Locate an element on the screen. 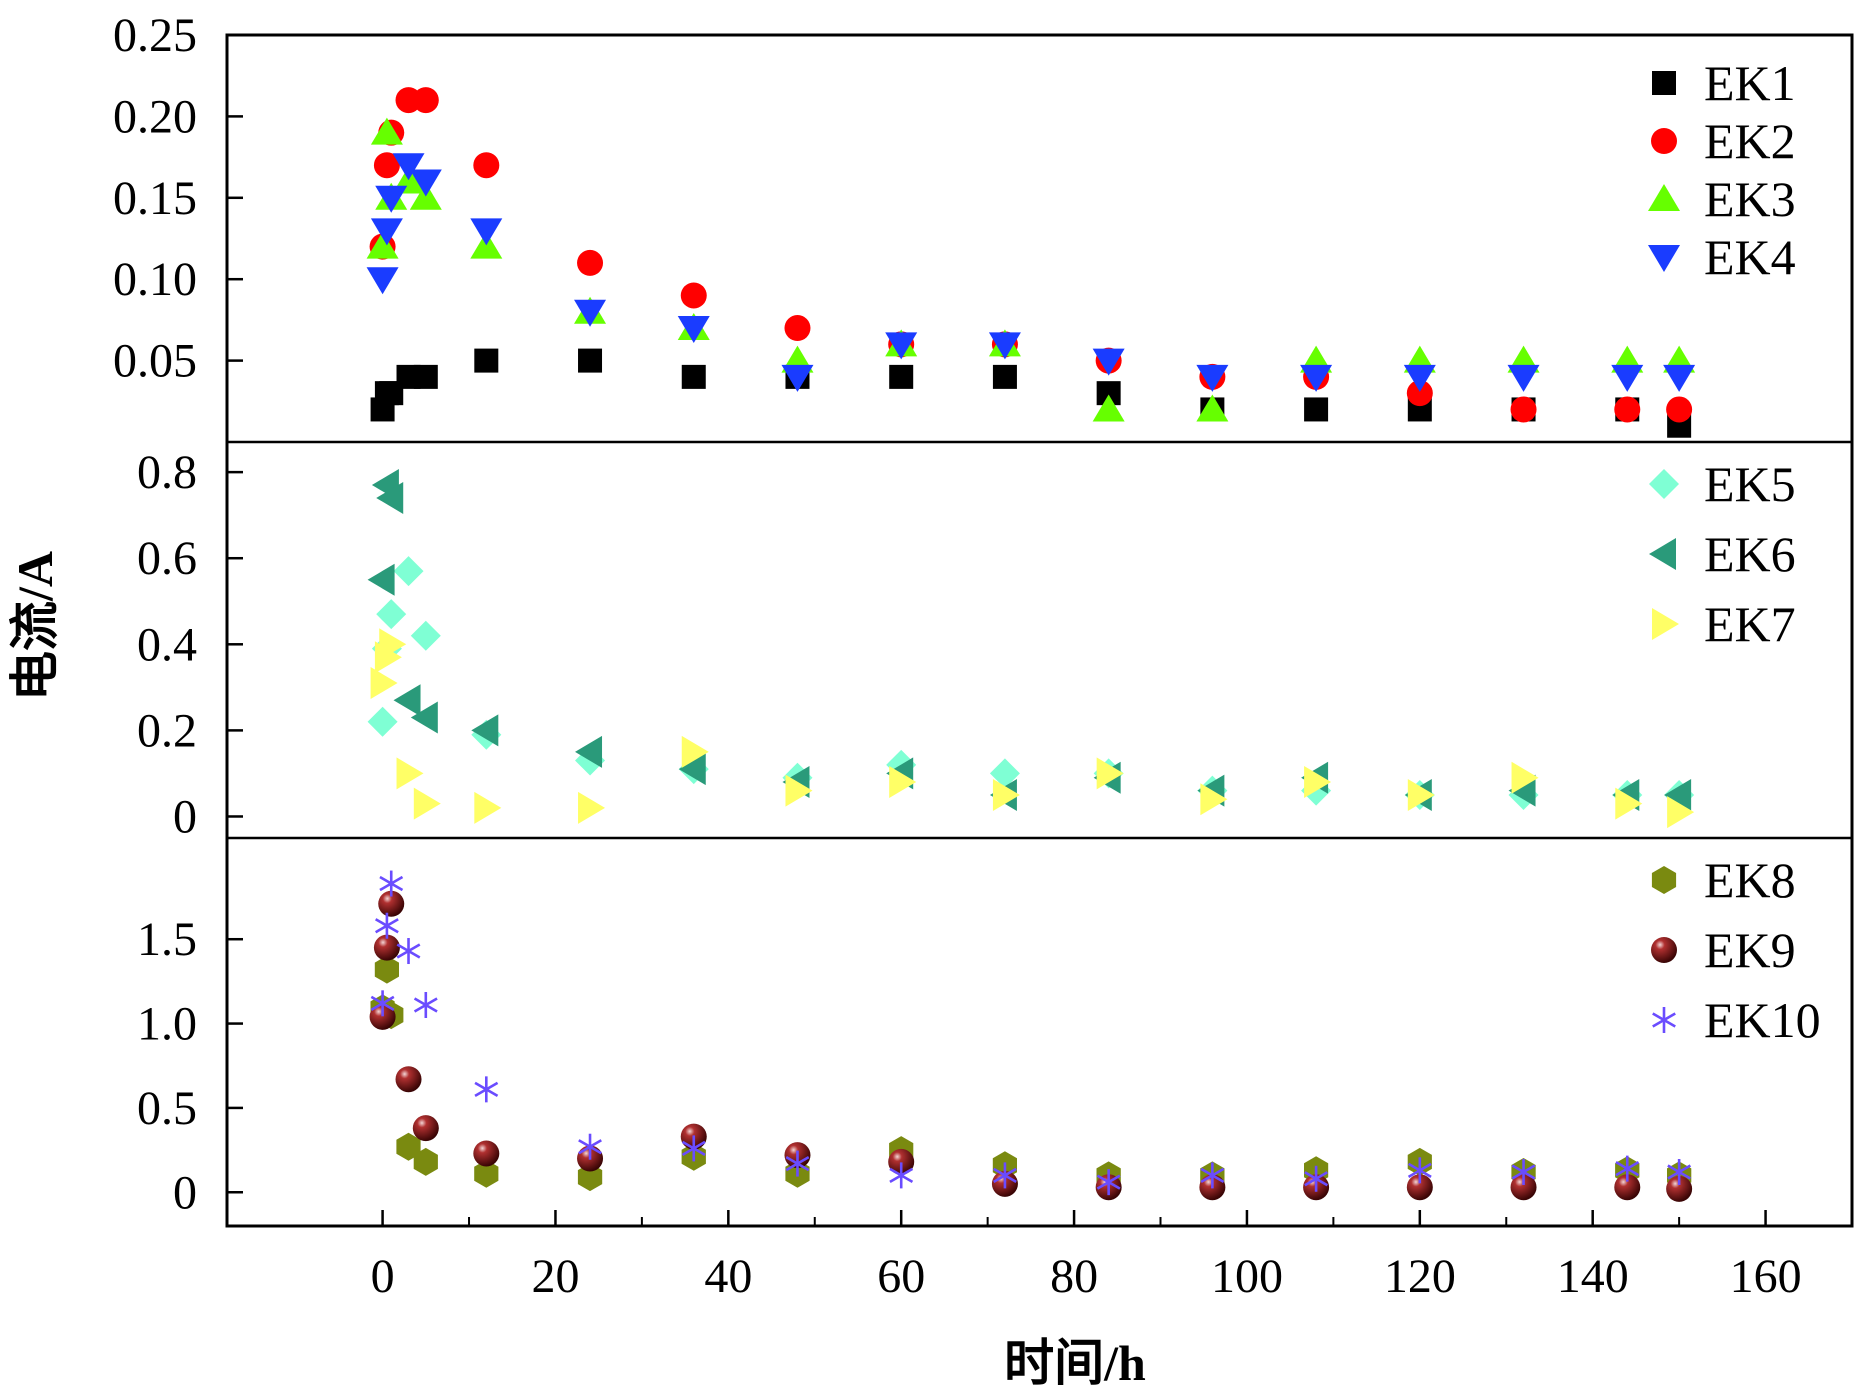 Image resolution: width=1858 pixels, height=1392 pixels. x-tick-label: 120 is located at coordinates (1420, 1276).